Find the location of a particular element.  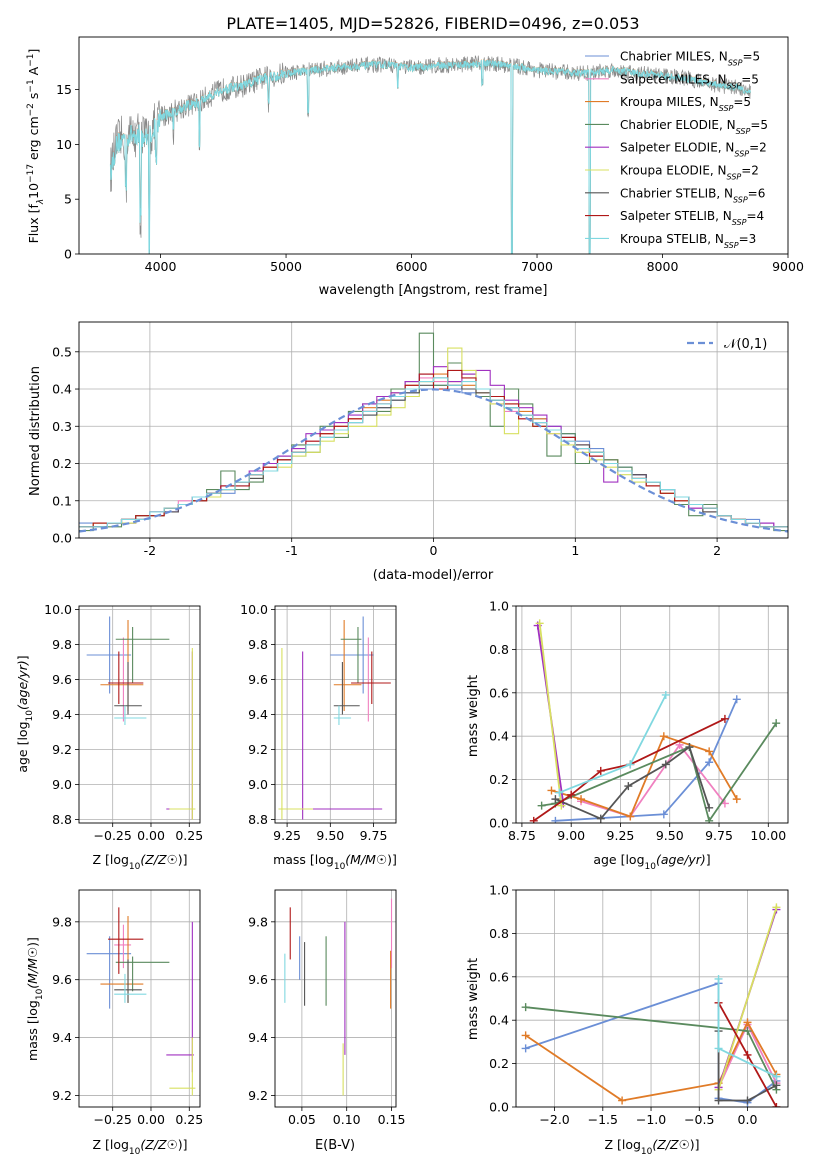

y-tick-label: 9.4 is located at coordinates (258, 714).